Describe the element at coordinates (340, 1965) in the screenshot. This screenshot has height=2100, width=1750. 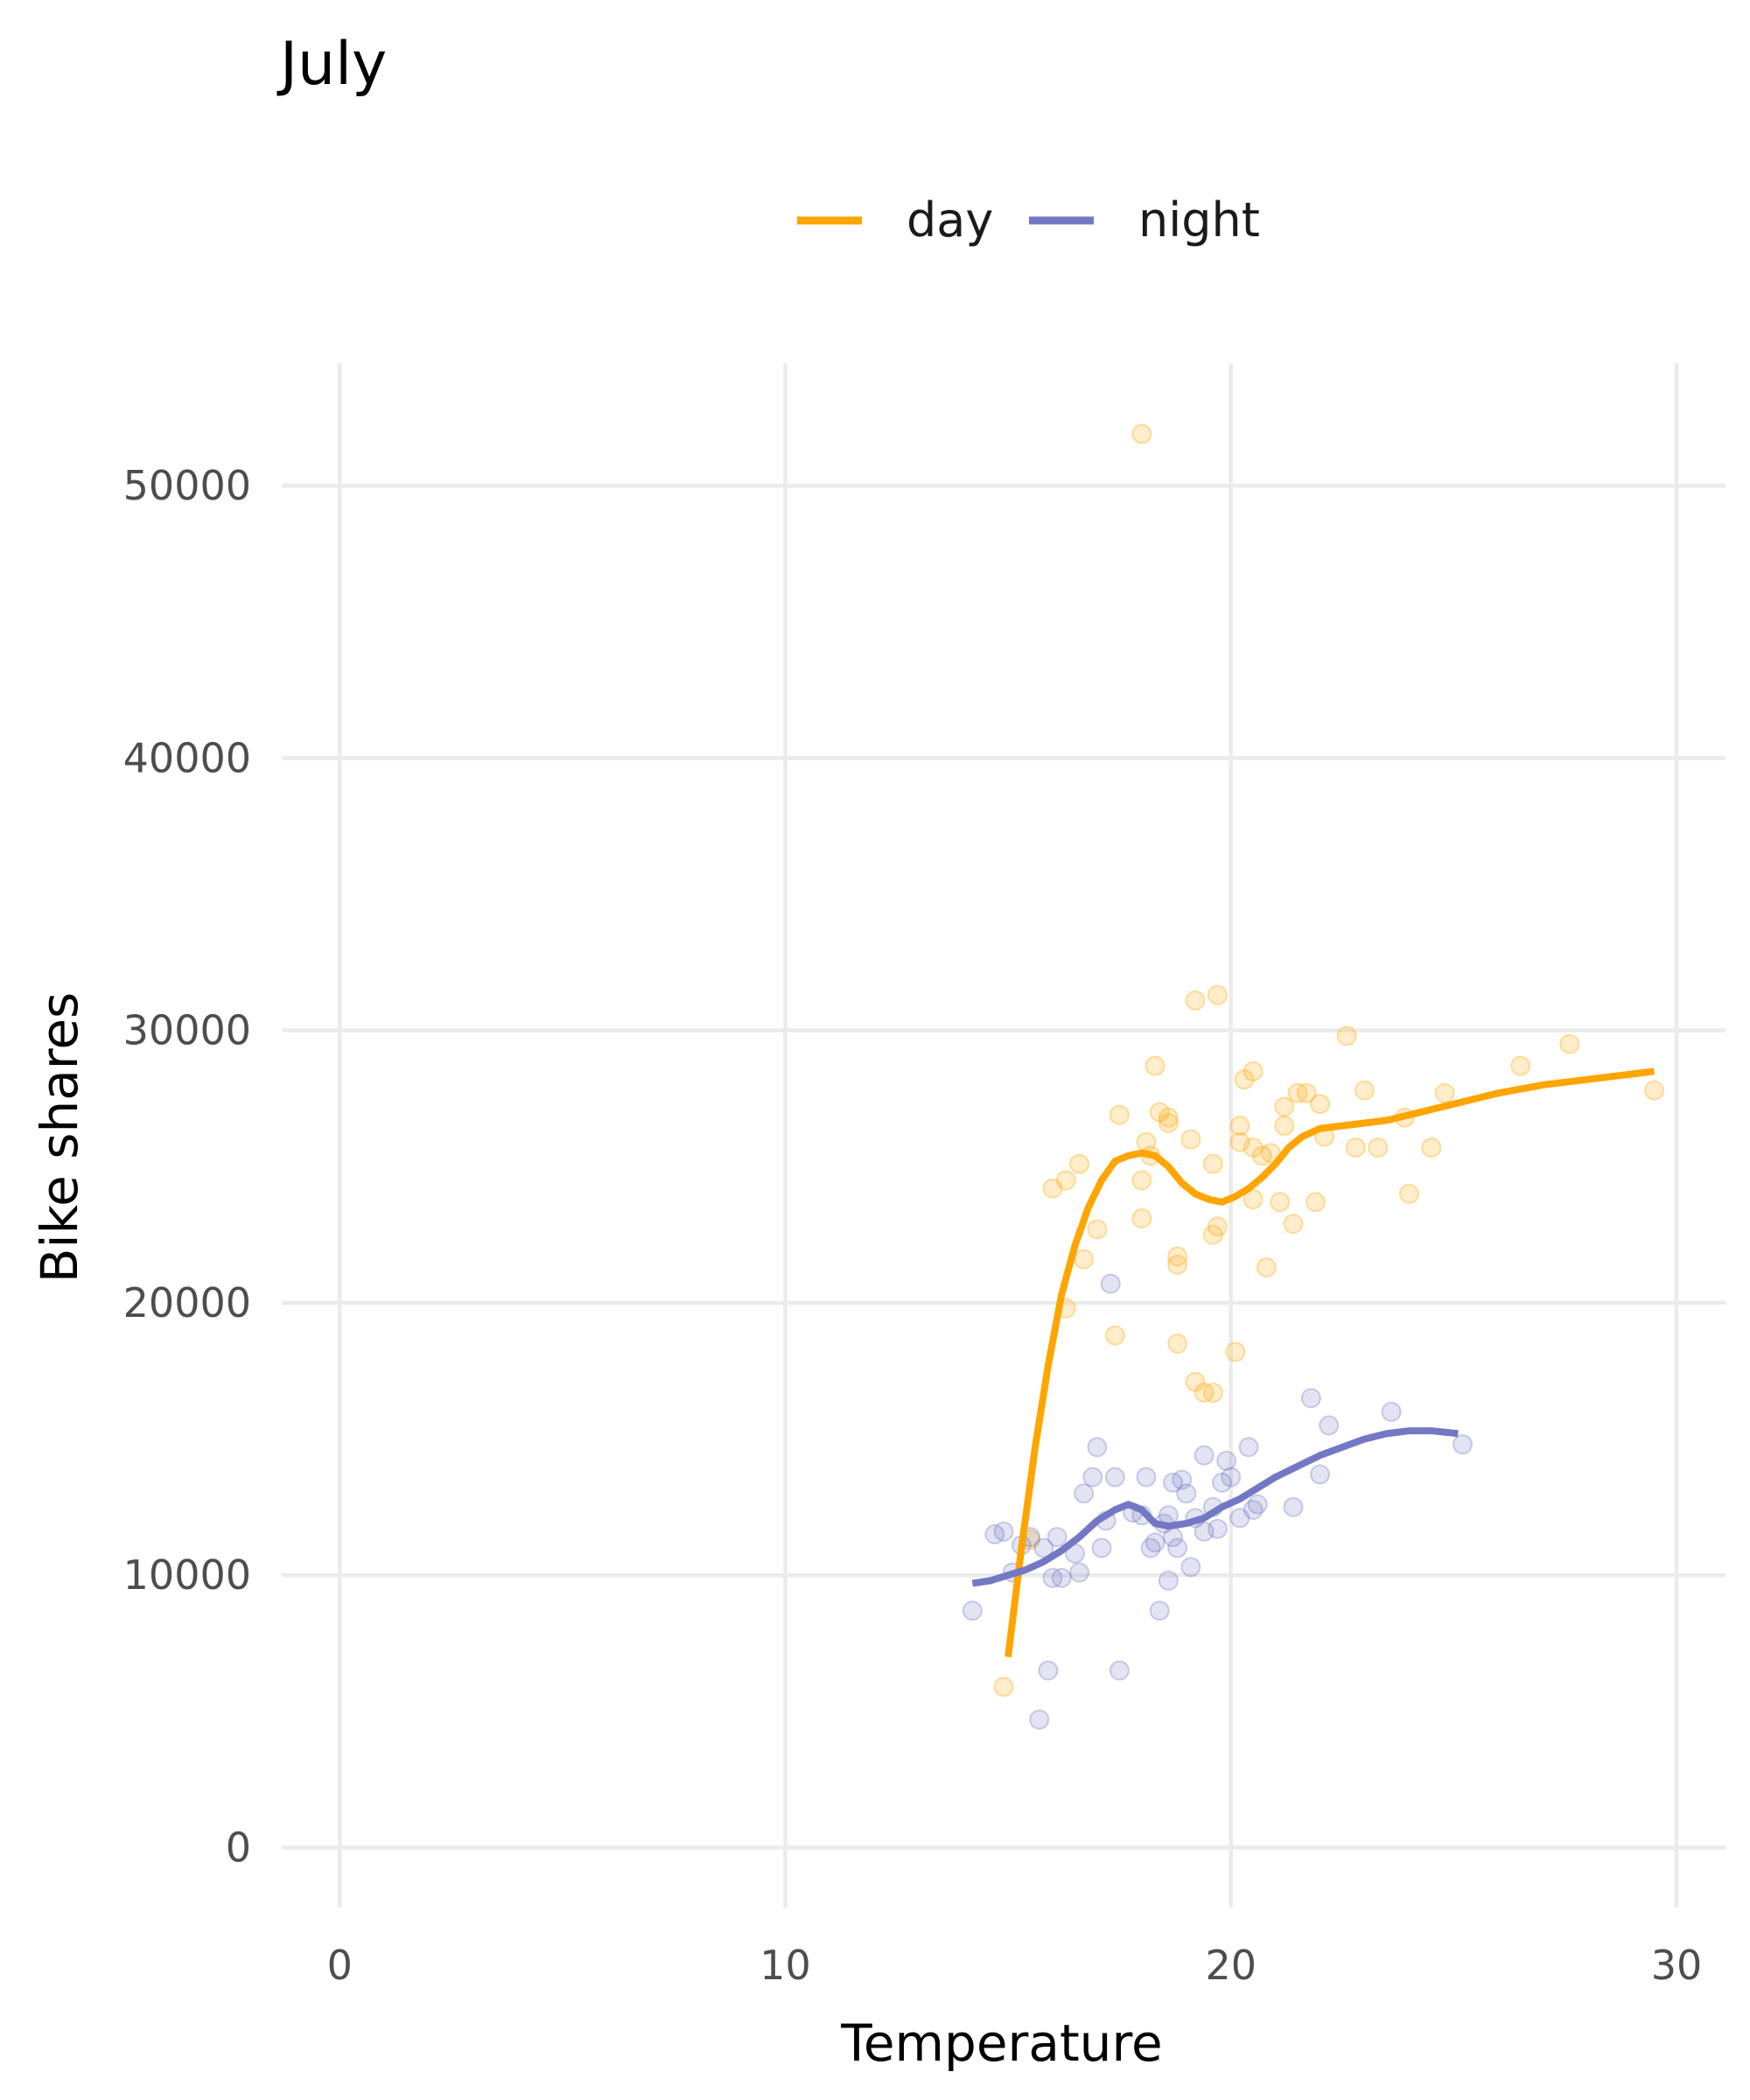
I see `x-tick-label: 0` at that location.